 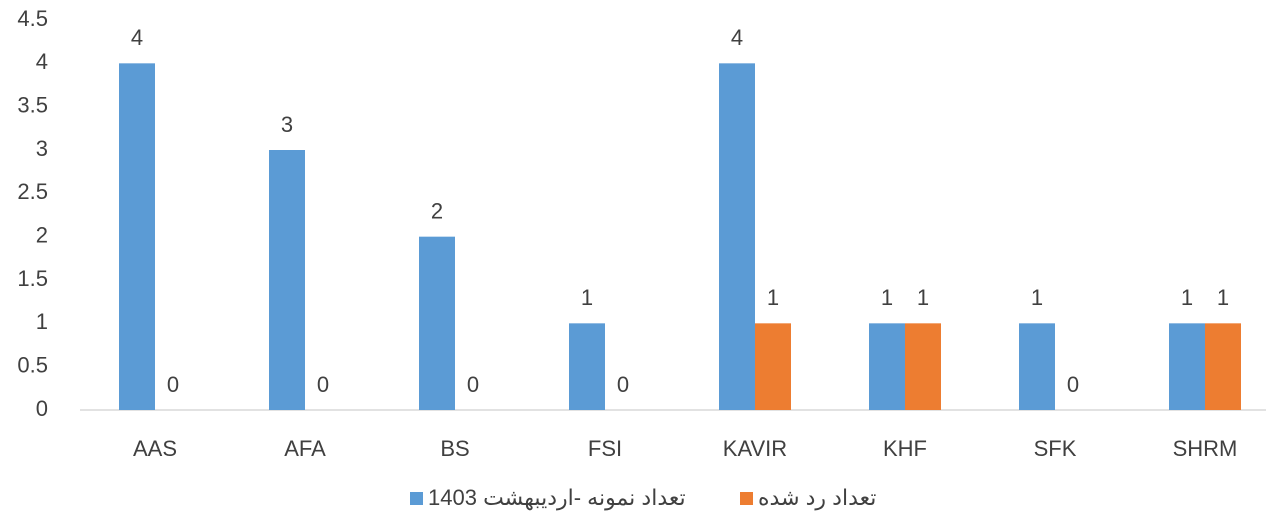 I want to click on x-tick-label: SHRM, so click(x=1205, y=448).